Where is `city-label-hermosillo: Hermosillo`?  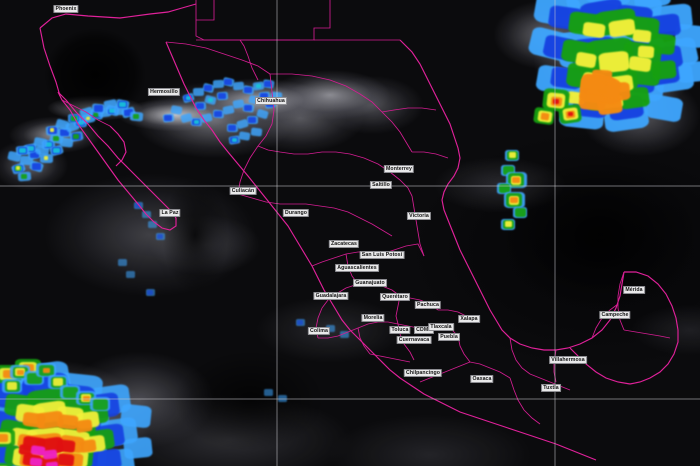 city-label-hermosillo: Hermosillo is located at coordinates (164, 92).